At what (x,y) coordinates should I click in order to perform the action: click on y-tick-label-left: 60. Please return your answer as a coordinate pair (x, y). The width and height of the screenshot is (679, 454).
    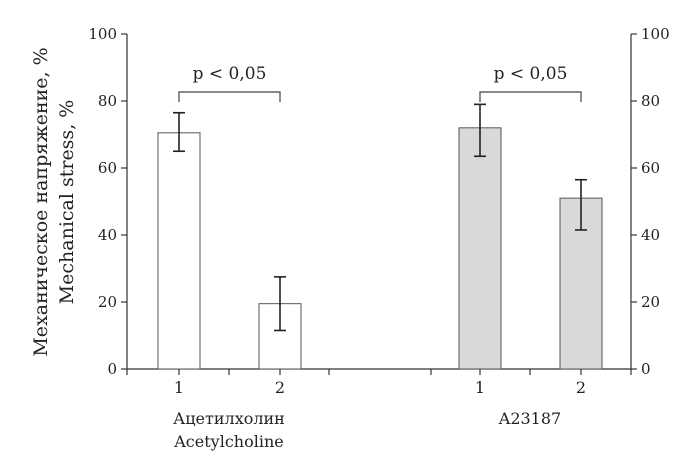
    Looking at the image, I should click on (107, 168).